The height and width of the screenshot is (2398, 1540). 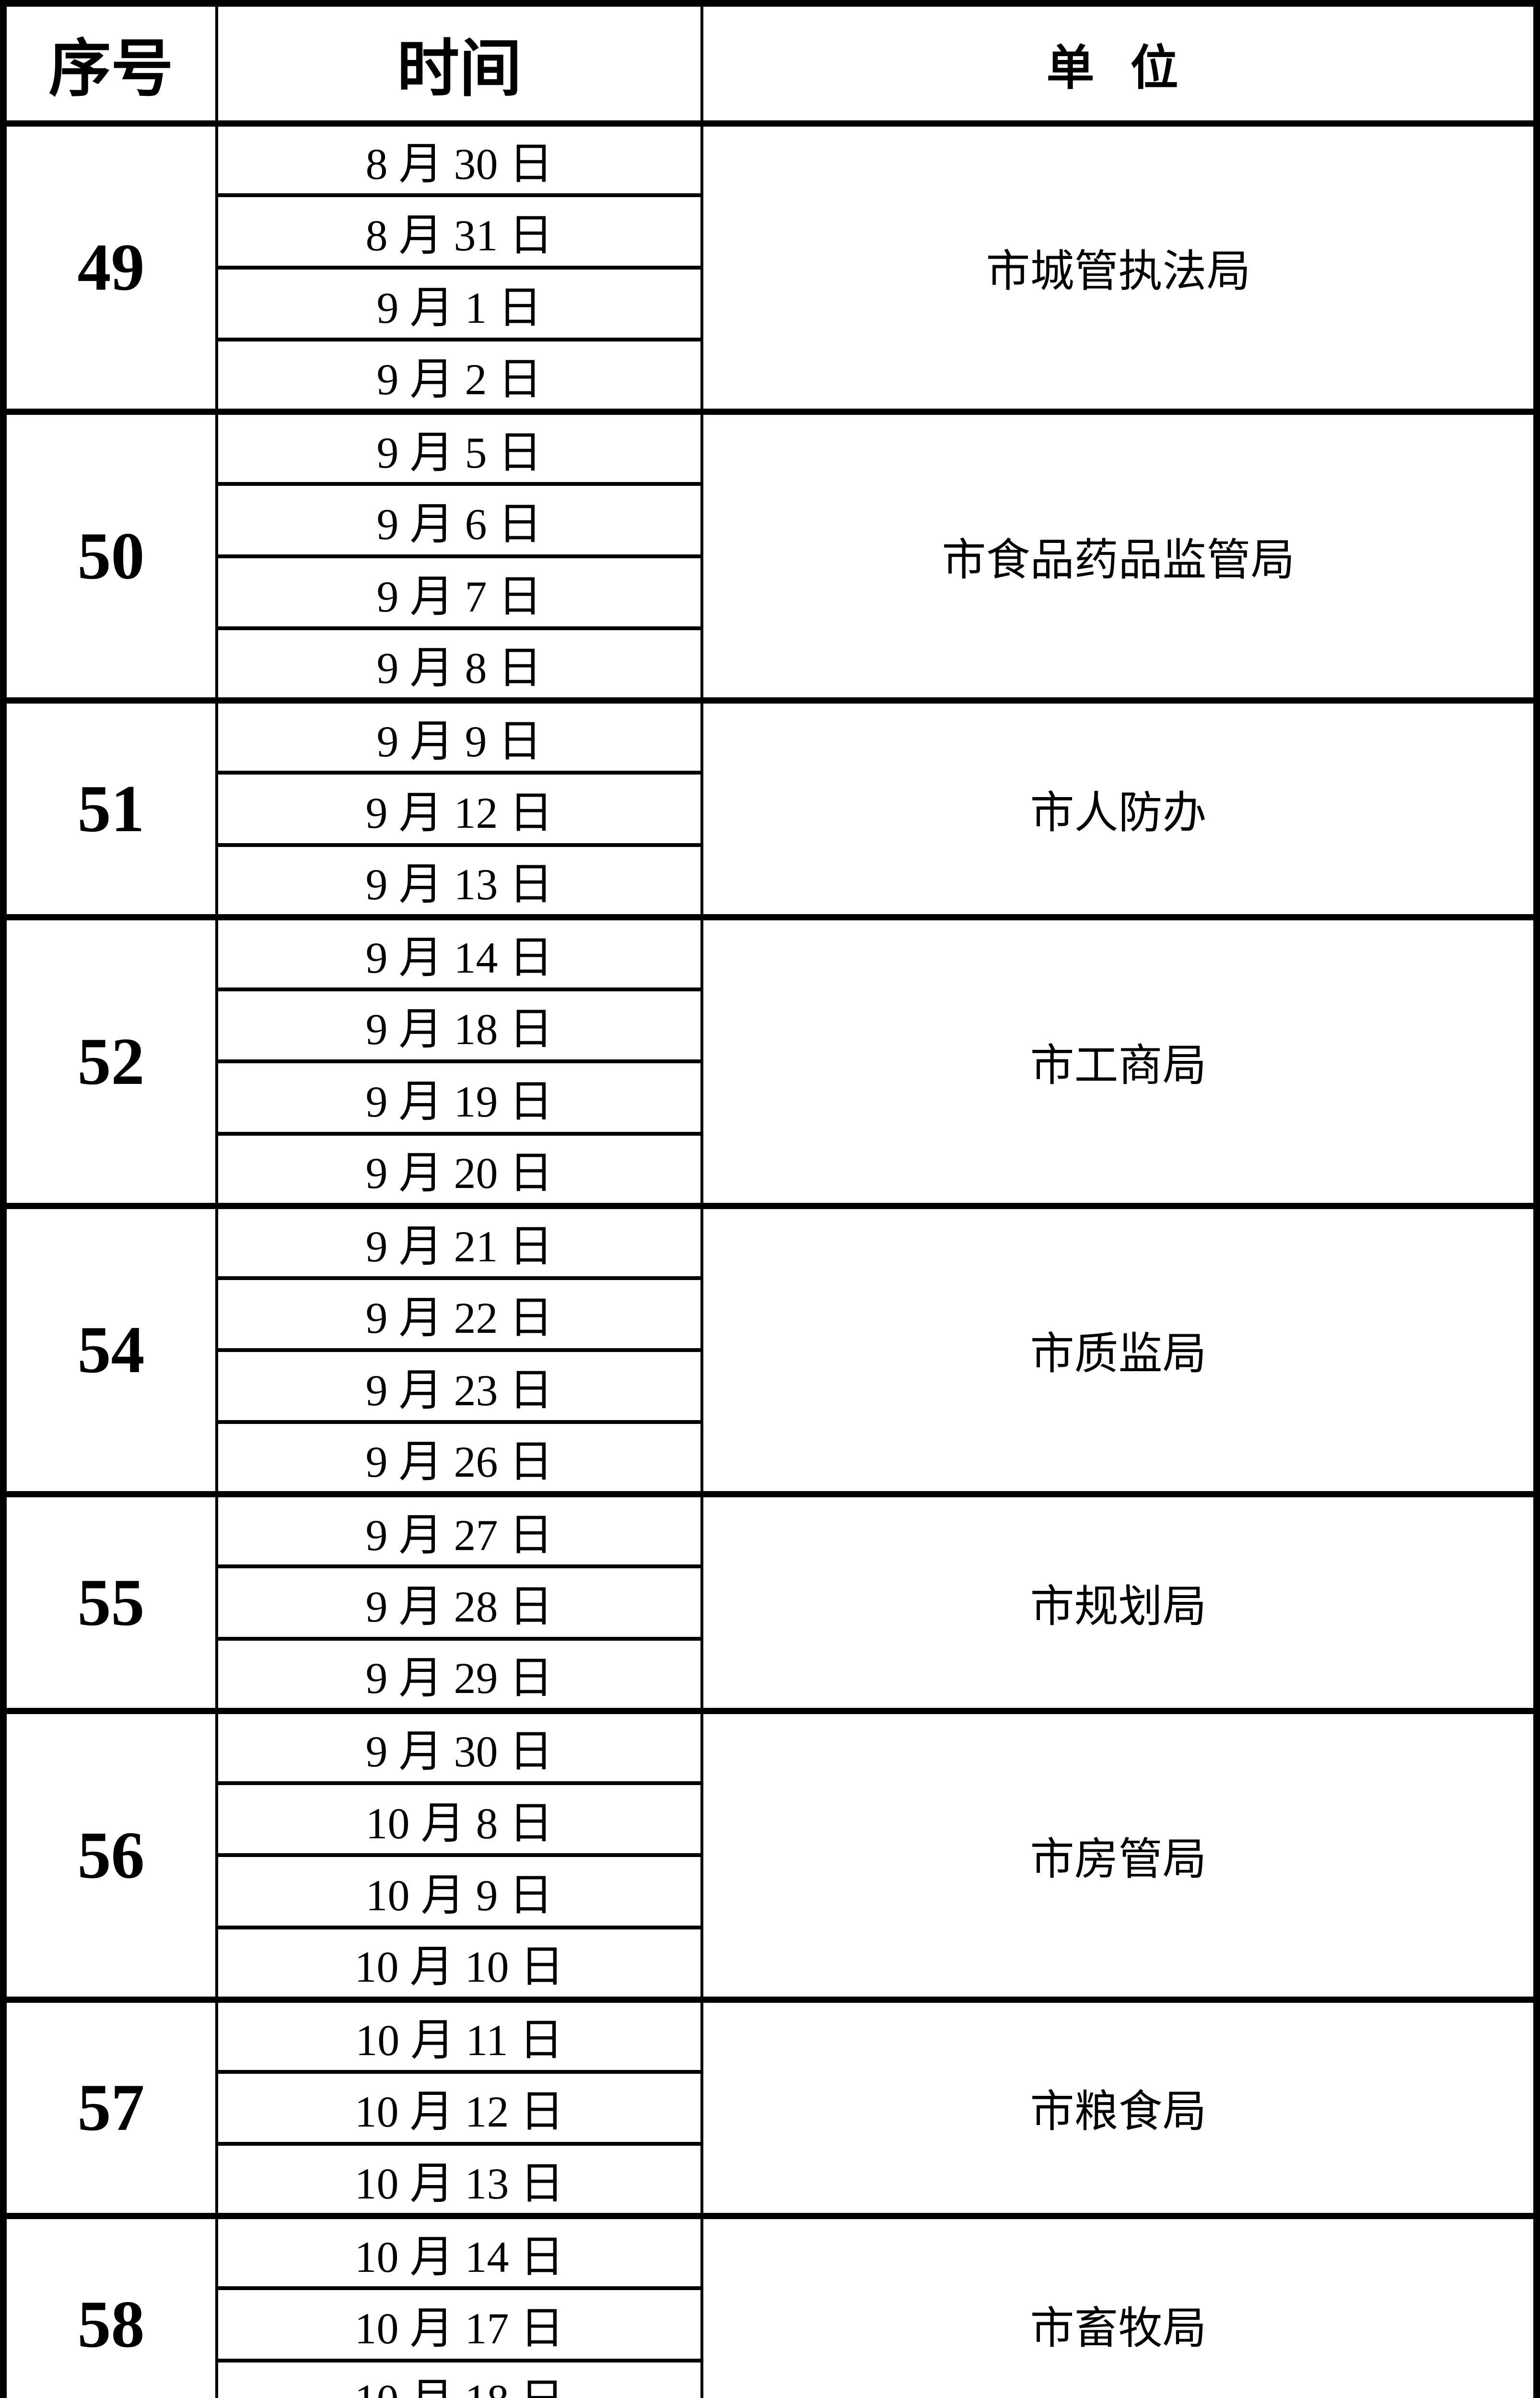 I want to click on unit-cell: 市质监局, so click(x=1119, y=1352).